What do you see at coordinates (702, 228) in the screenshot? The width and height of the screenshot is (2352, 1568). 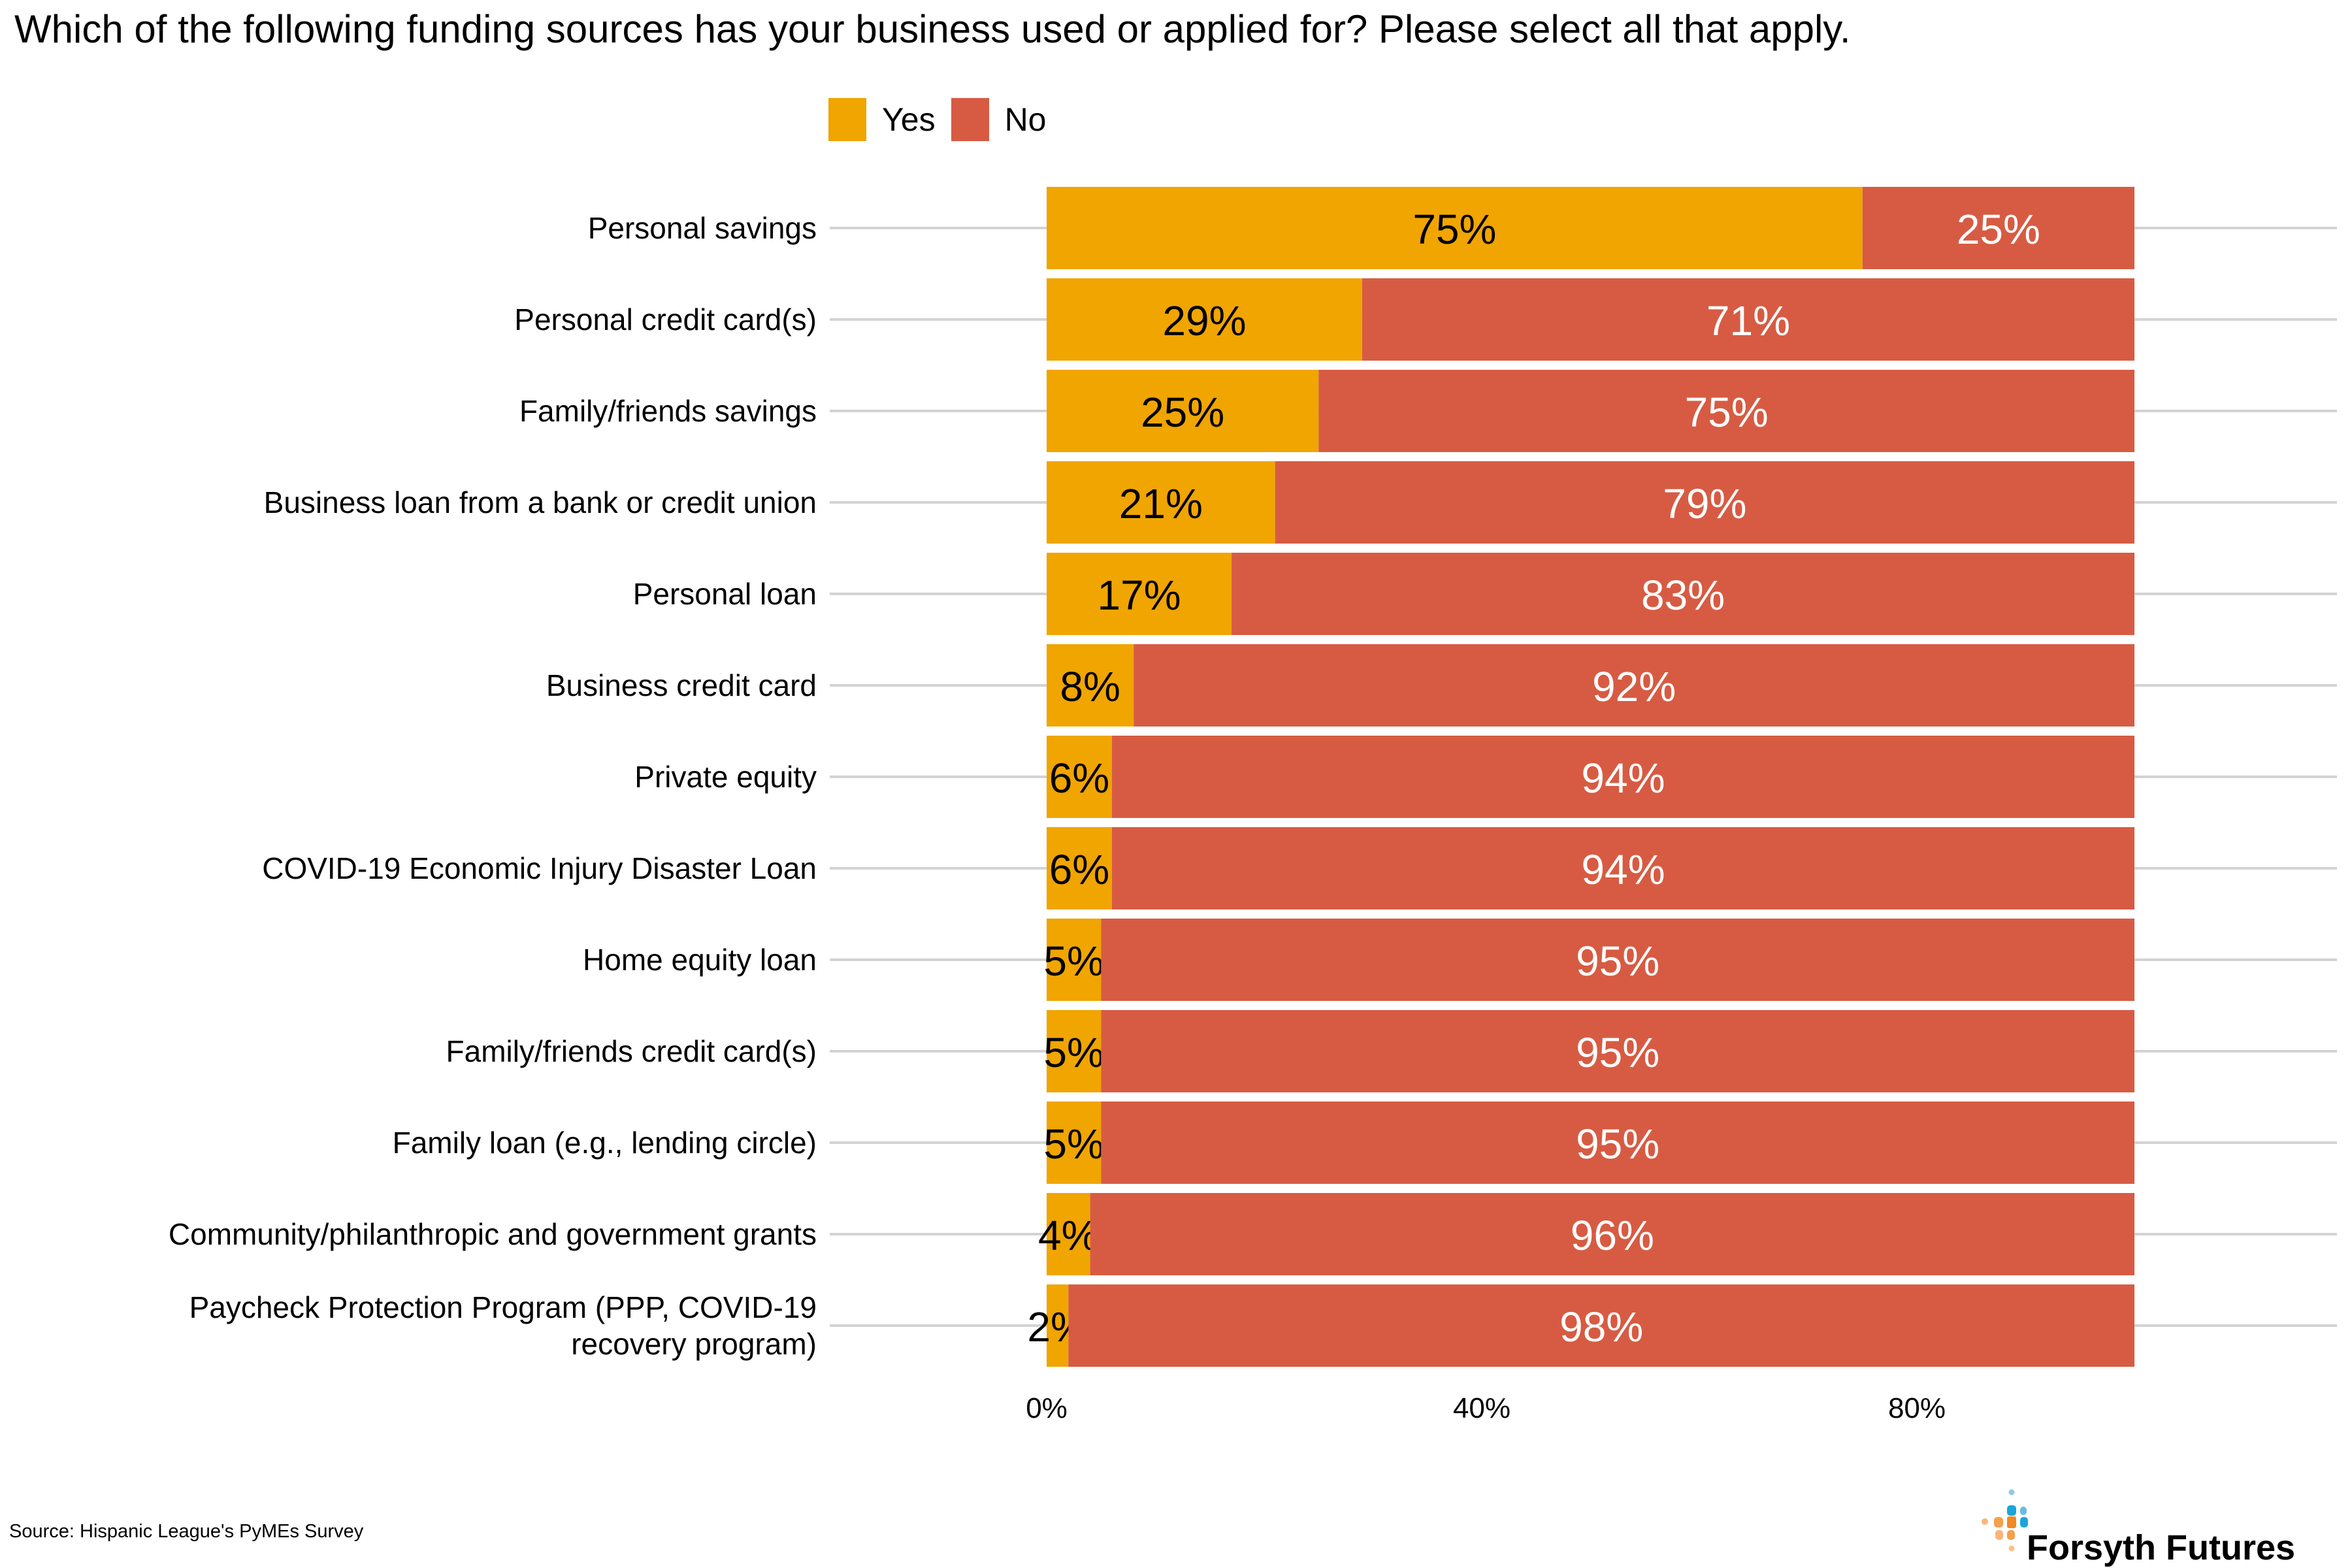 I see `category-label: Personal savings` at bounding box center [702, 228].